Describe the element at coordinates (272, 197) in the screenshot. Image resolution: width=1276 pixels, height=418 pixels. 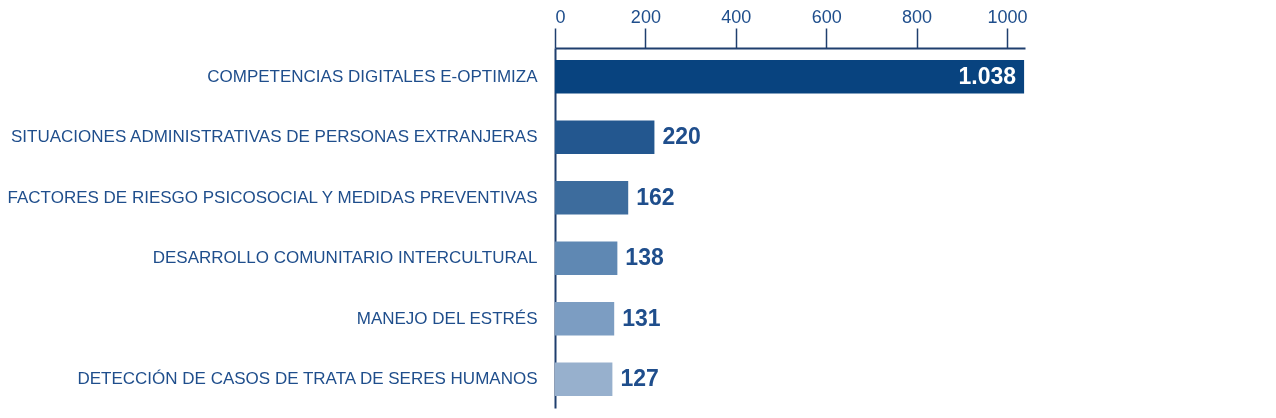
I see `y-tick-label: FACTORES DE RIESGO PSICOSOCIAL Y MEDIDAS PREVENTIVAS` at that location.